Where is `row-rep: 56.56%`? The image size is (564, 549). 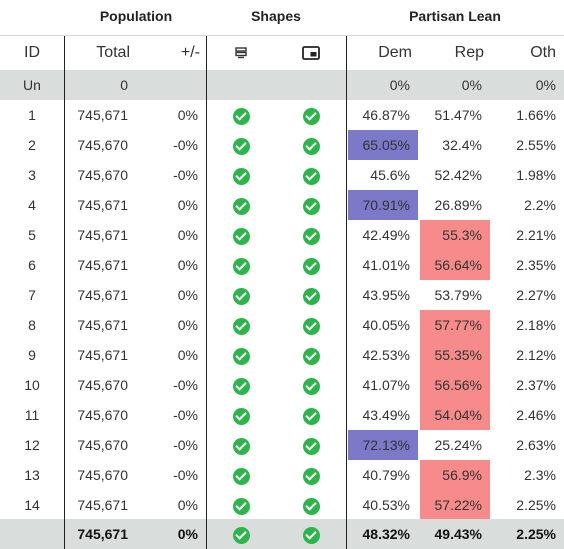 row-rep: 56.56% is located at coordinates (455, 385).